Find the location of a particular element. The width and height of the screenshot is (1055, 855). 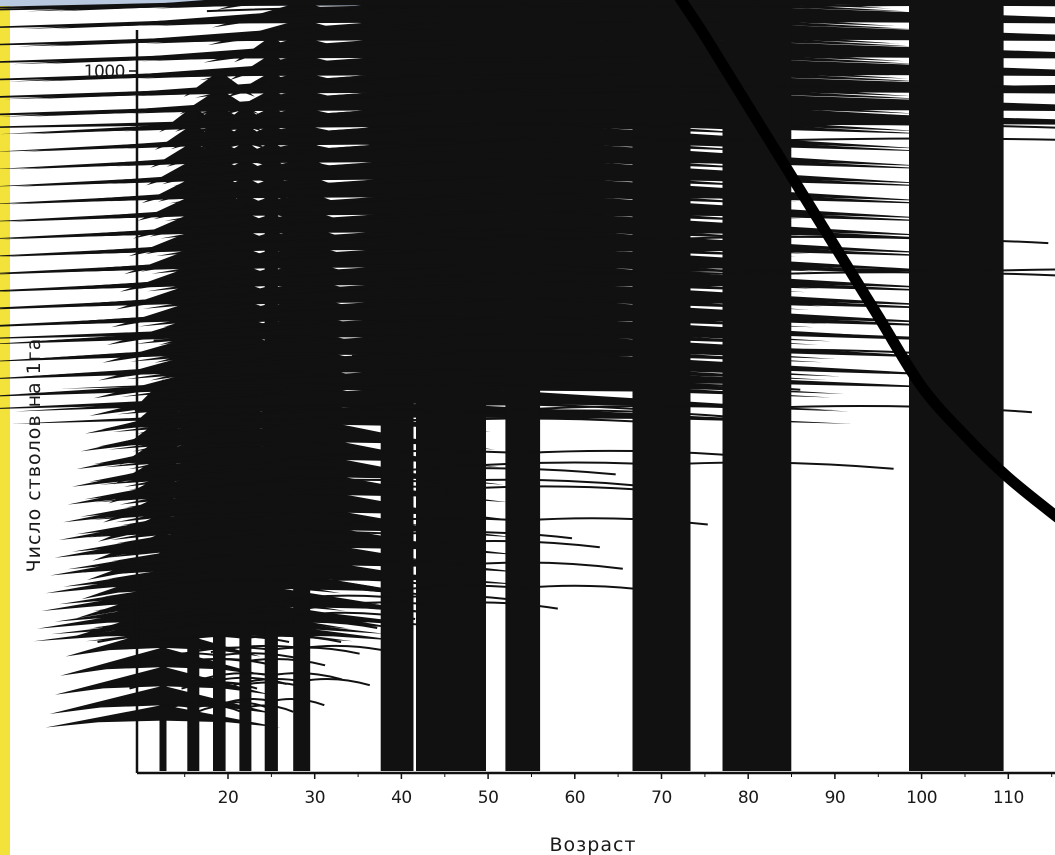

x-tick-label: 40 is located at coordinates (401, 798).